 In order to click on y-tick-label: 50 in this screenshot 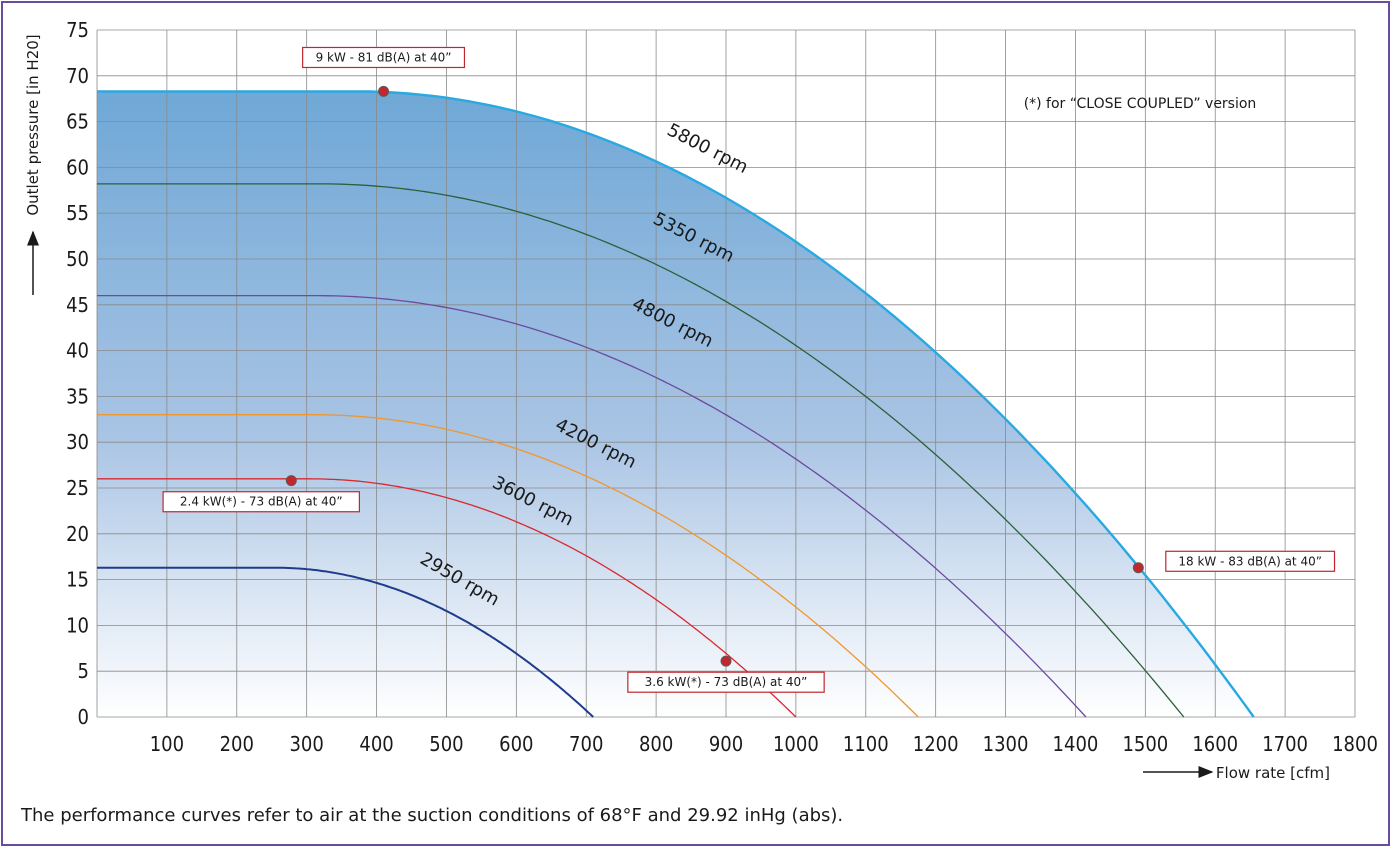, I will do `click(77, 259)`.